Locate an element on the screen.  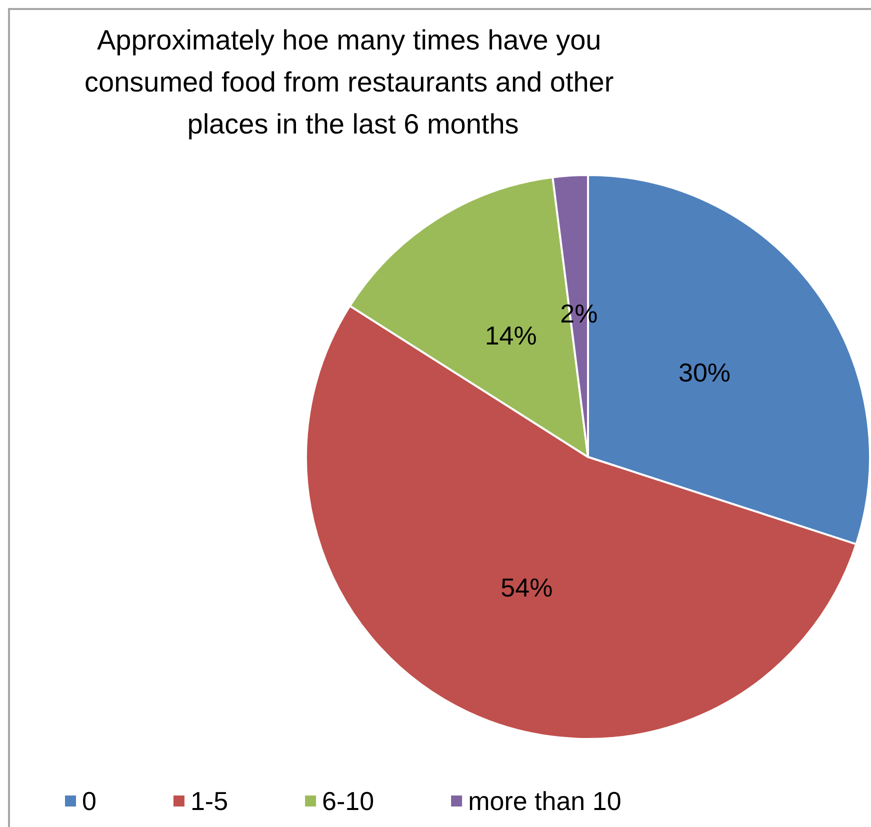
chart-title: Approximately hoe many times have you consumed food from restaurants and other places in the last 6 months is located at coordinates (353, 82).